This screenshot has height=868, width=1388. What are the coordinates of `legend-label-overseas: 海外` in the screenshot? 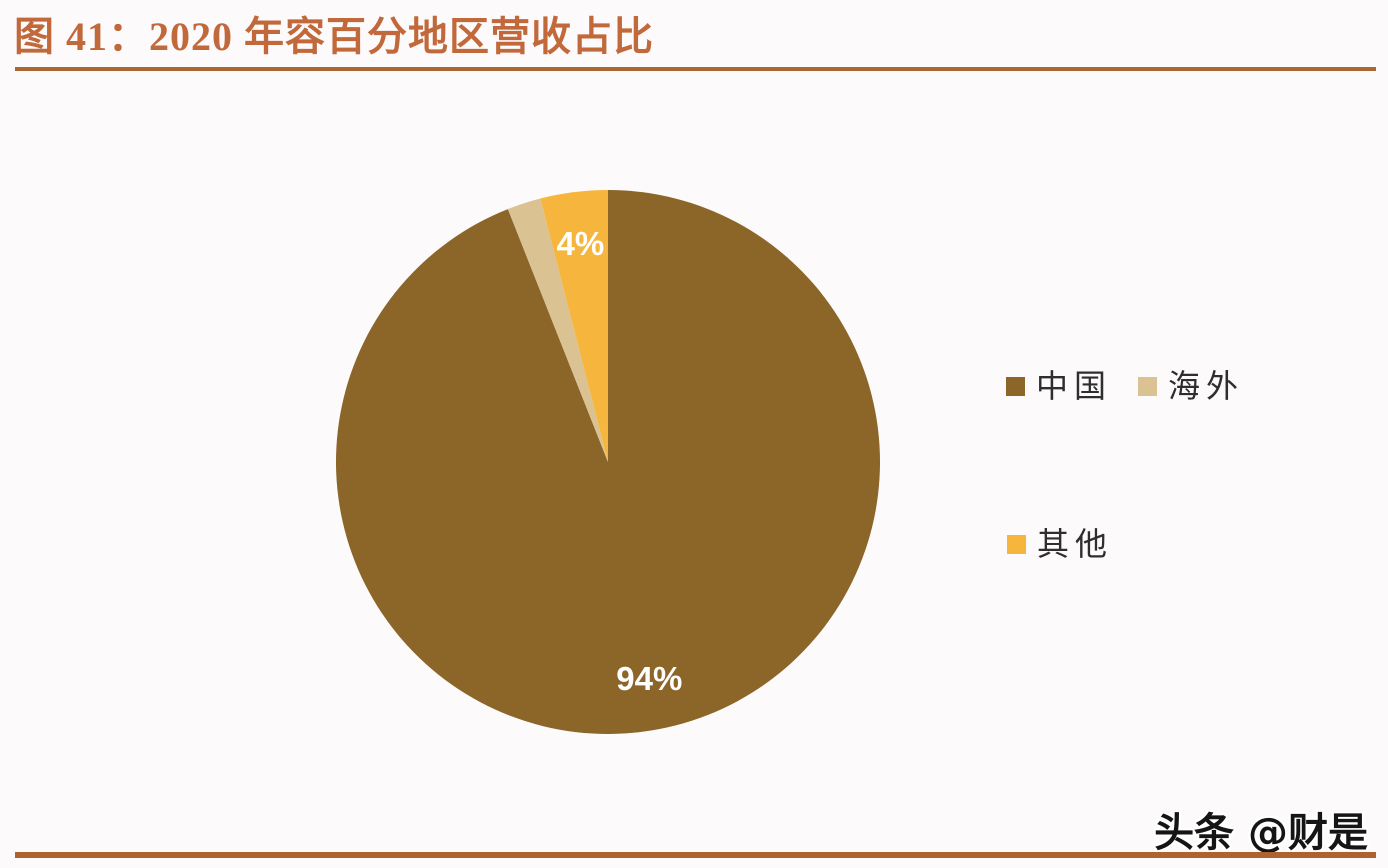 It's located at (1206, 386).